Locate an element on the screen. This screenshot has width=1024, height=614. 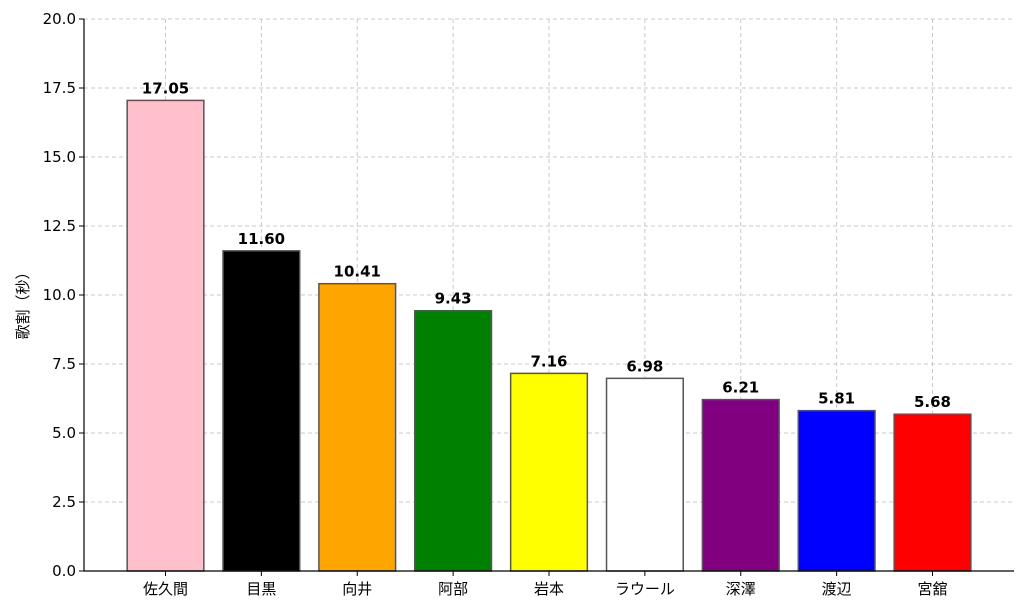
x-tick-label: 阿部 is located at coordinates (453, 589).